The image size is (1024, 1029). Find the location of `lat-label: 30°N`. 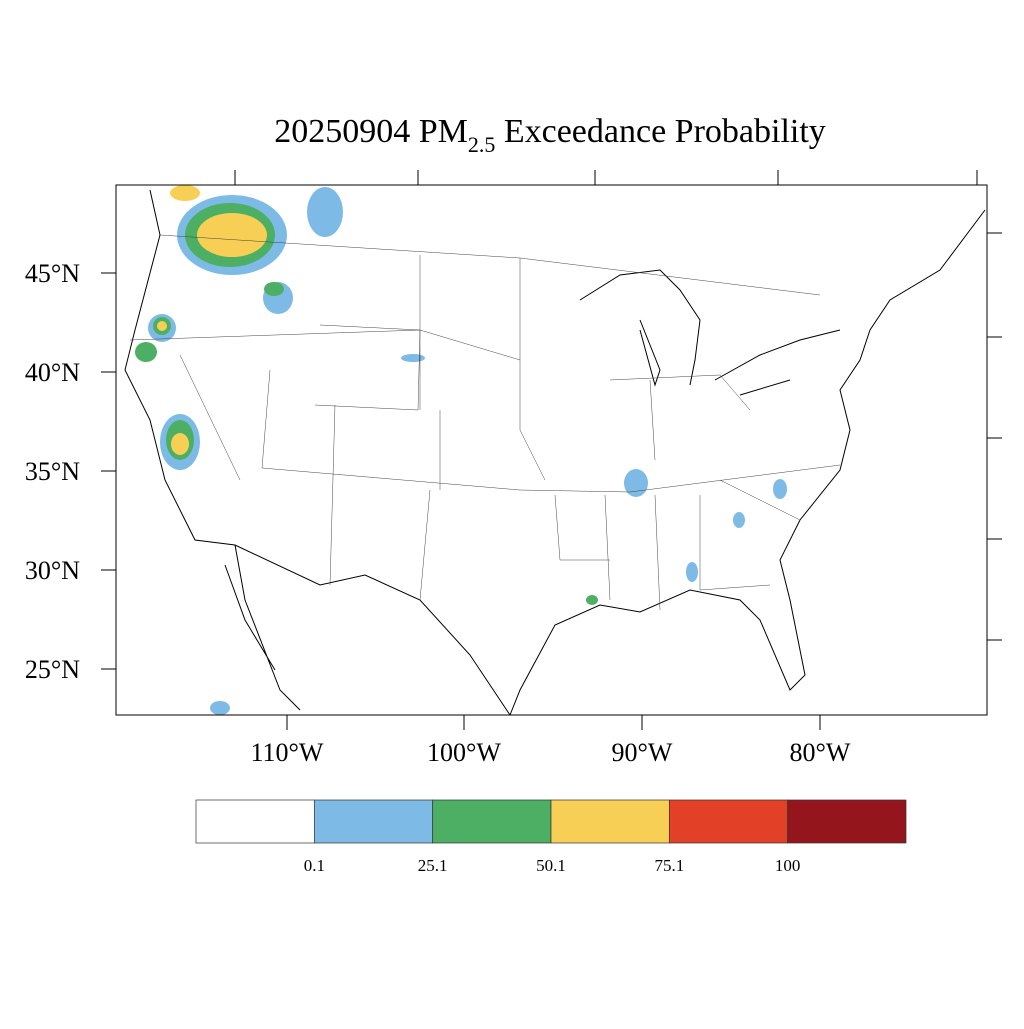

lat-label: 30°N is located at coordinates (52, 570).